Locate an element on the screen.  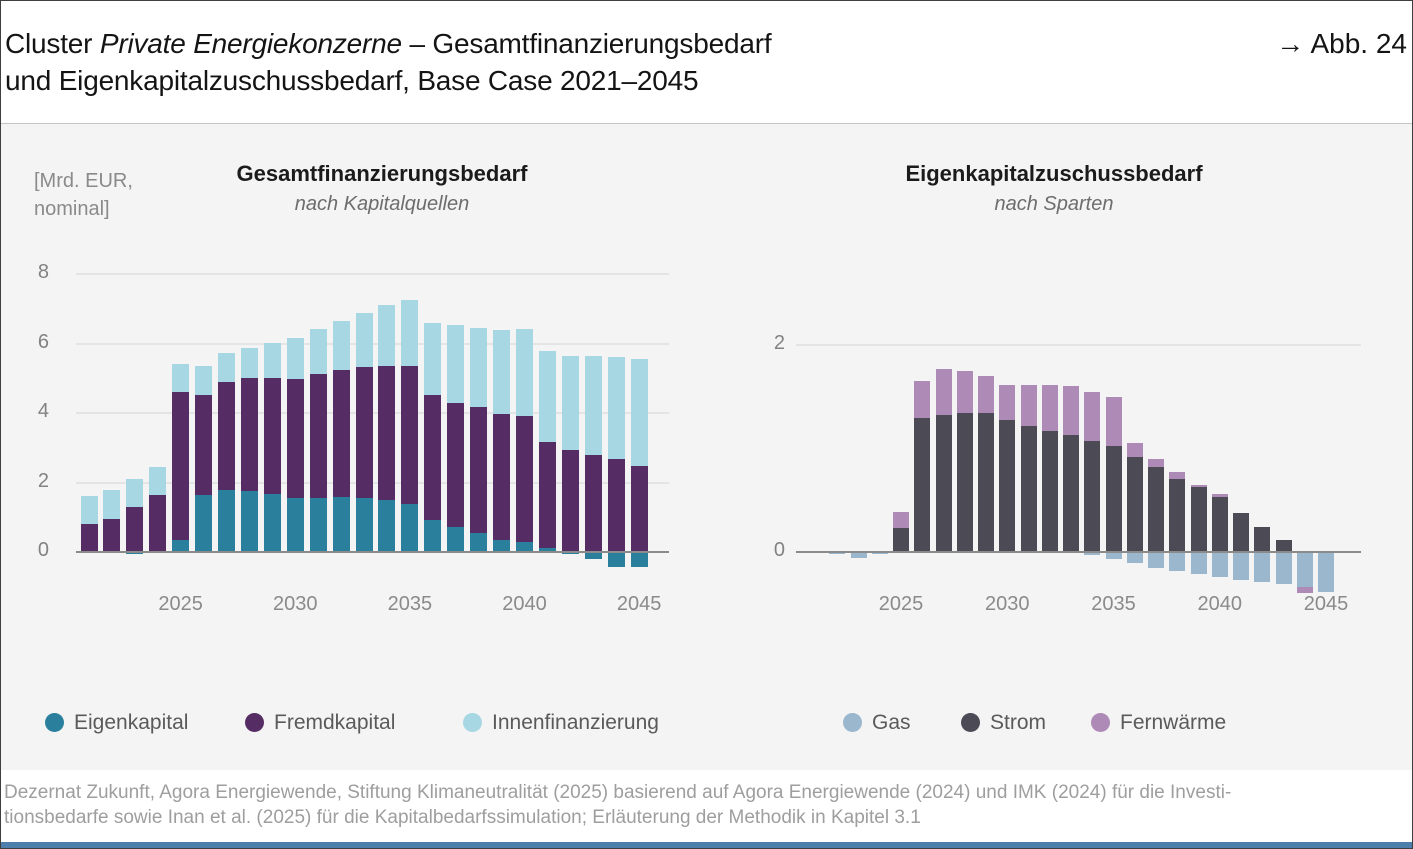
title-separator is located at coordinates (706, 123).